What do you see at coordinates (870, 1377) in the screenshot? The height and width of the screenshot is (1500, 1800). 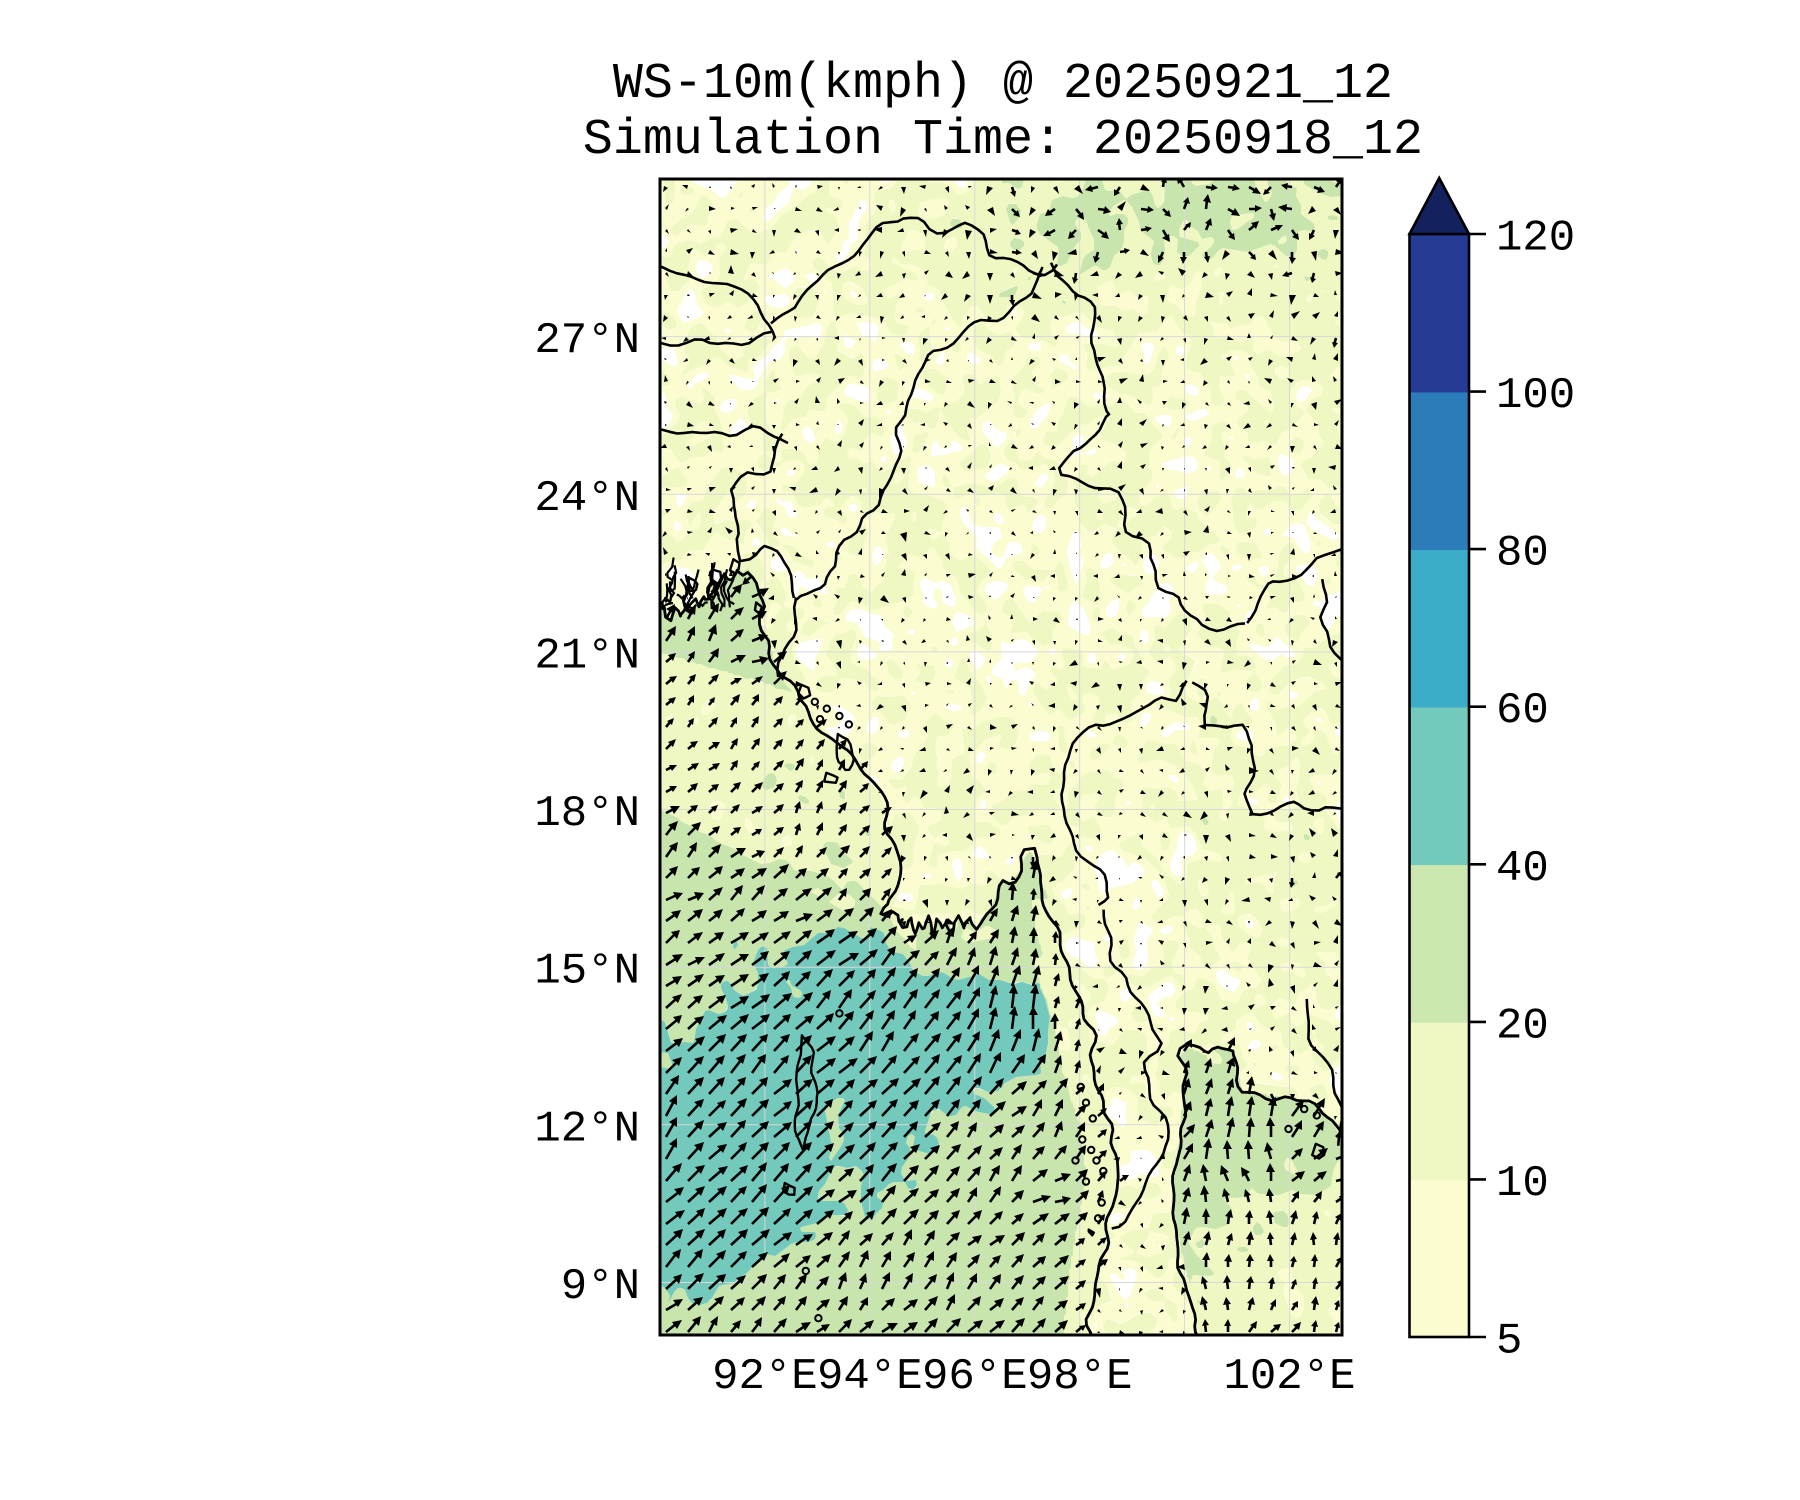 I see `svg-text: 94°E` at bounding box center [870, 1377].